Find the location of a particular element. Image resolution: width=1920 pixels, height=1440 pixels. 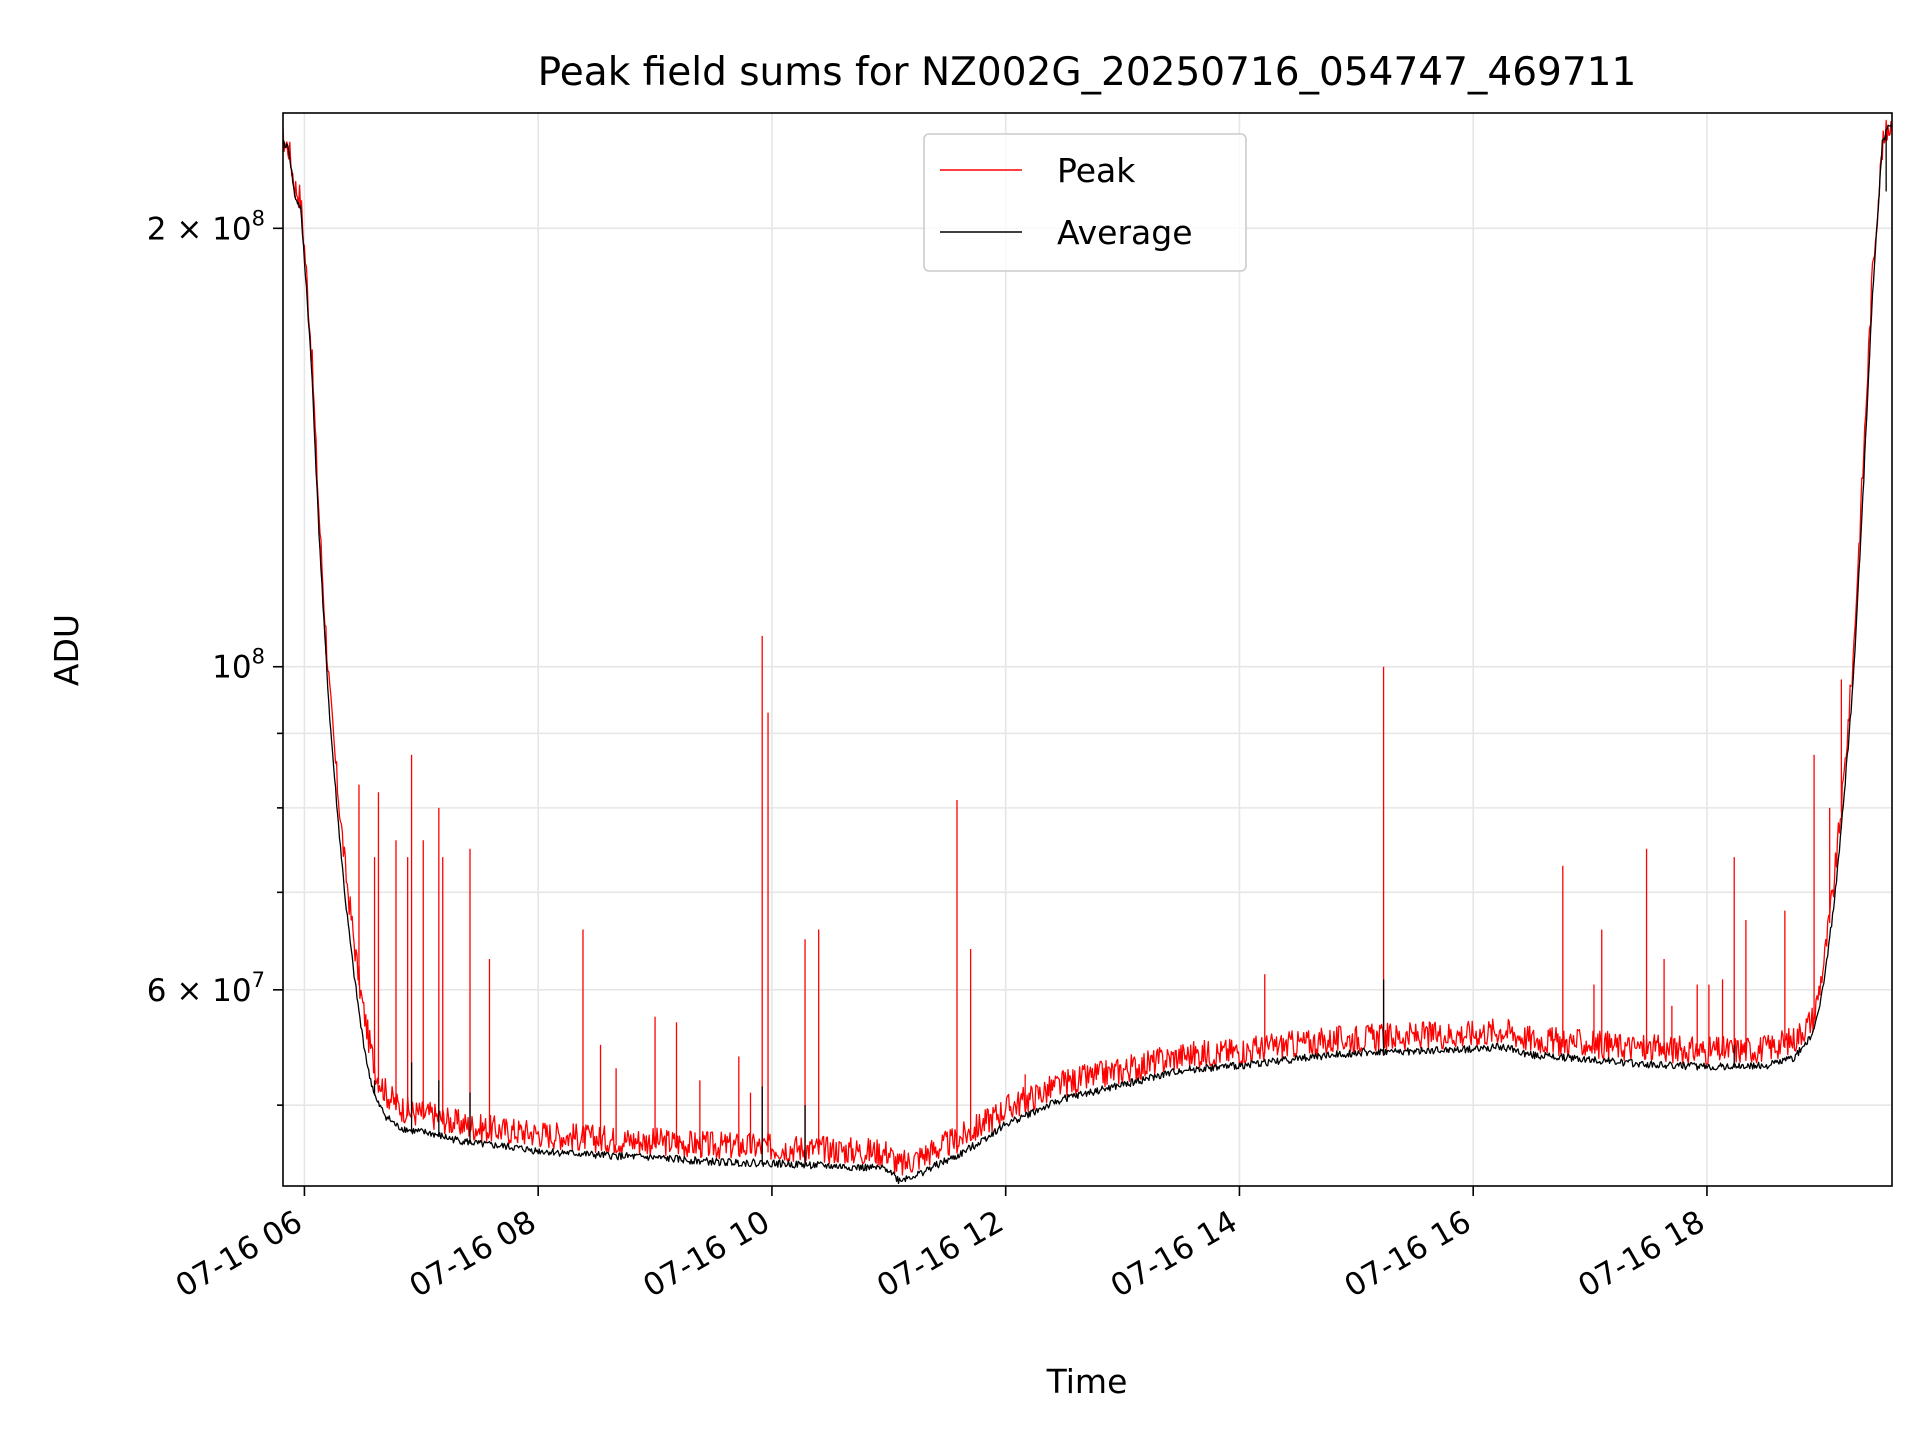

legend: Peak Average is located at coordinates (1085, 202).